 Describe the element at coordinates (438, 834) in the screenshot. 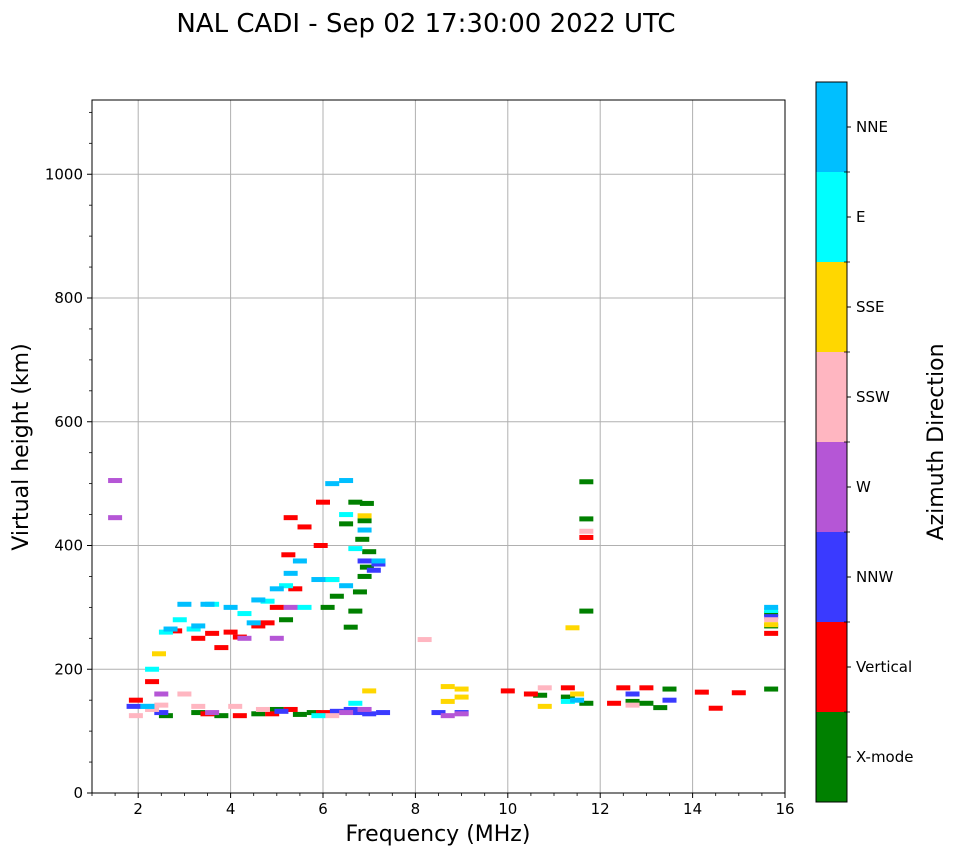

I see `x-axis-label: Frequency (MHz)` at that location.